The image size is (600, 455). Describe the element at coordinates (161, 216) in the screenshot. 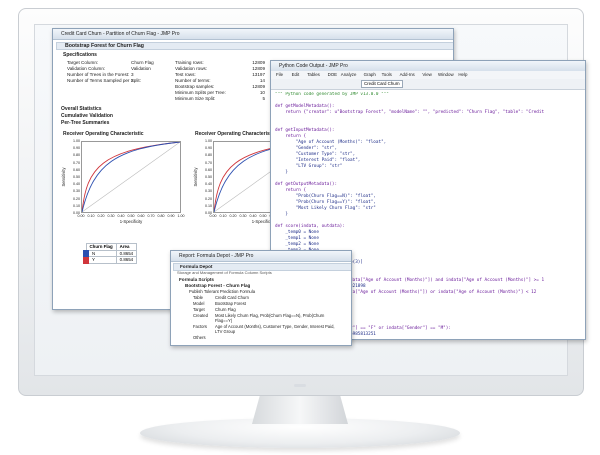

I see `x-tick-label: 0.80` at that location.